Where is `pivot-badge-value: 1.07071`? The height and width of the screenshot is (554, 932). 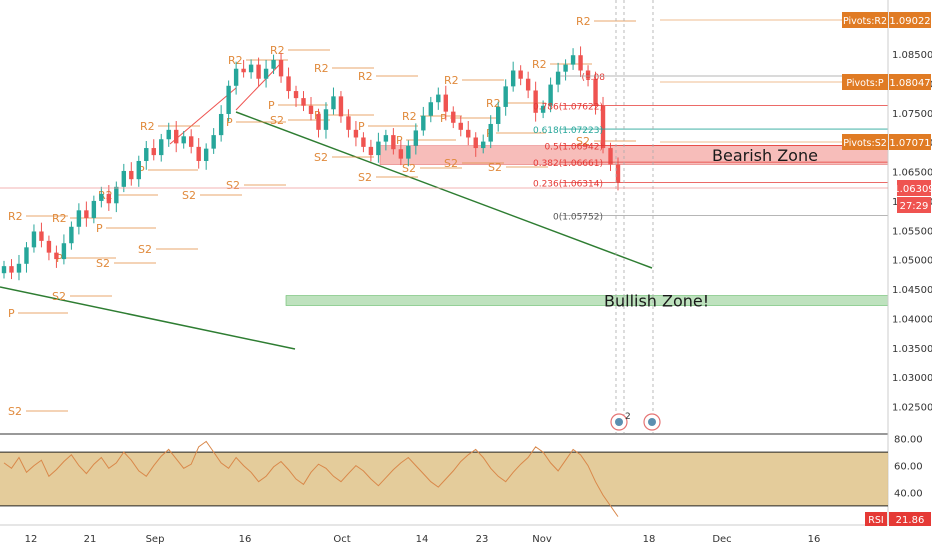 pivot-badge-value: 1.07071 is located at coordinates (909, 143).